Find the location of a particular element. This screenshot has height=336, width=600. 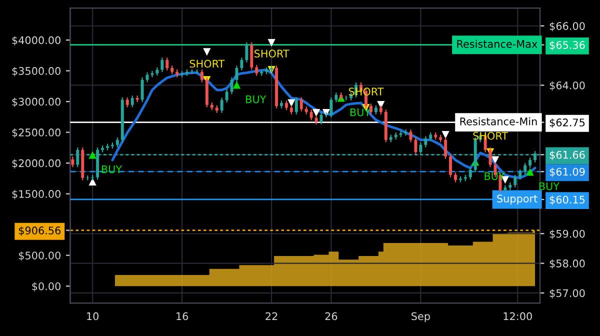

y2-tick-label: $65.36 is located at coordinates (567, 45).